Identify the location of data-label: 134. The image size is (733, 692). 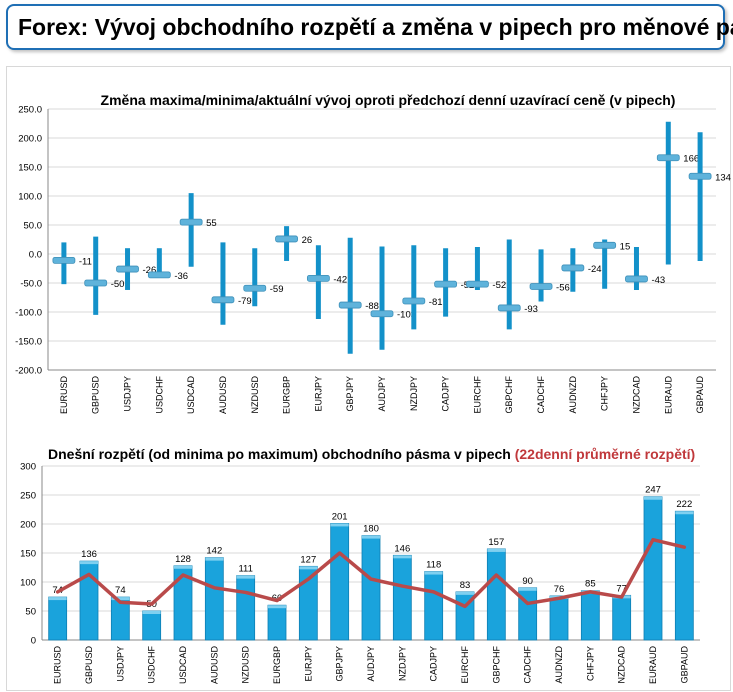
(723, 177).